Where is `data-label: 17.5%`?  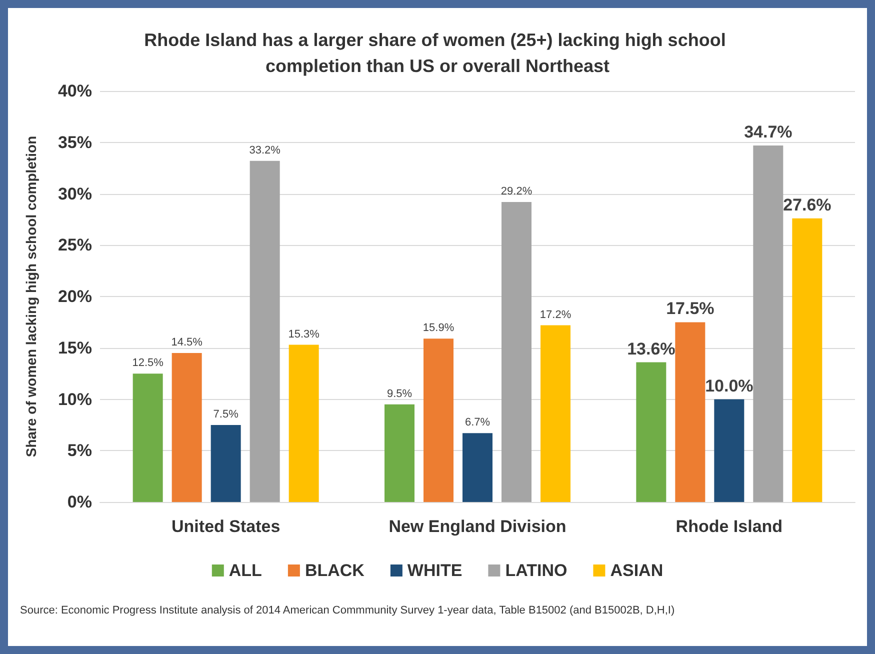
data-label: 17.5% is located at coordinates (690, 308).